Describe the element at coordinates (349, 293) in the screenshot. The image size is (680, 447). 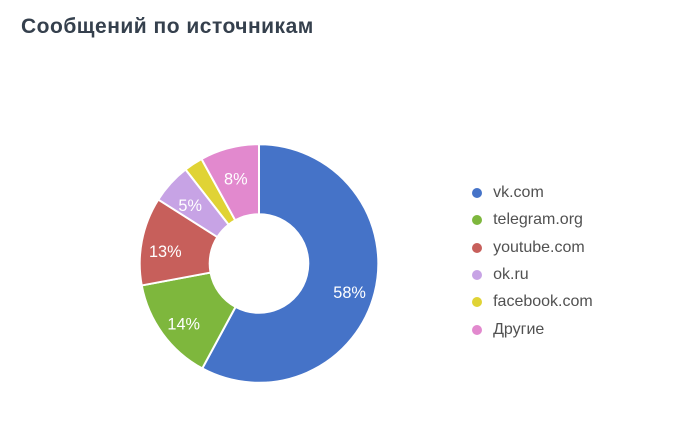
I see `svg-text: 58%` at that location.